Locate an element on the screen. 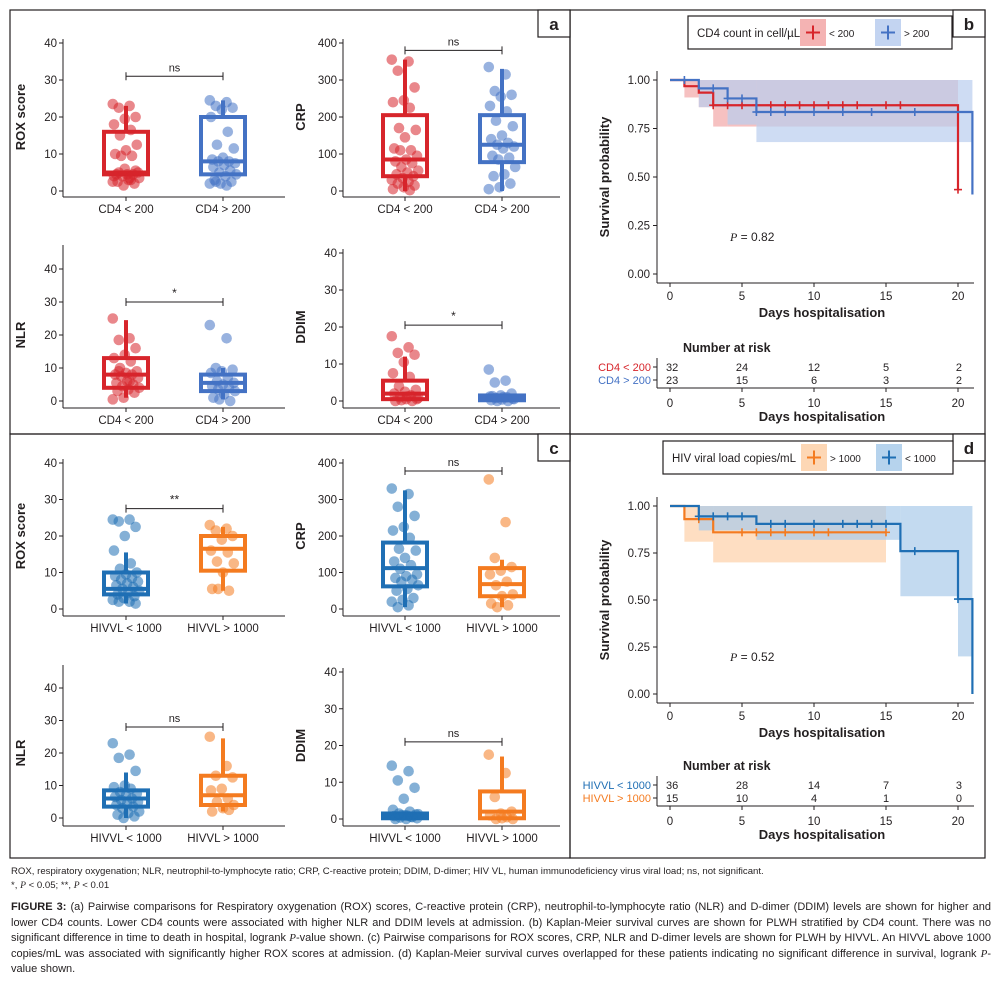 This screenshot has height=997, width=1001. p-value-number: = 0.52 is located at coordinates (755, 657).